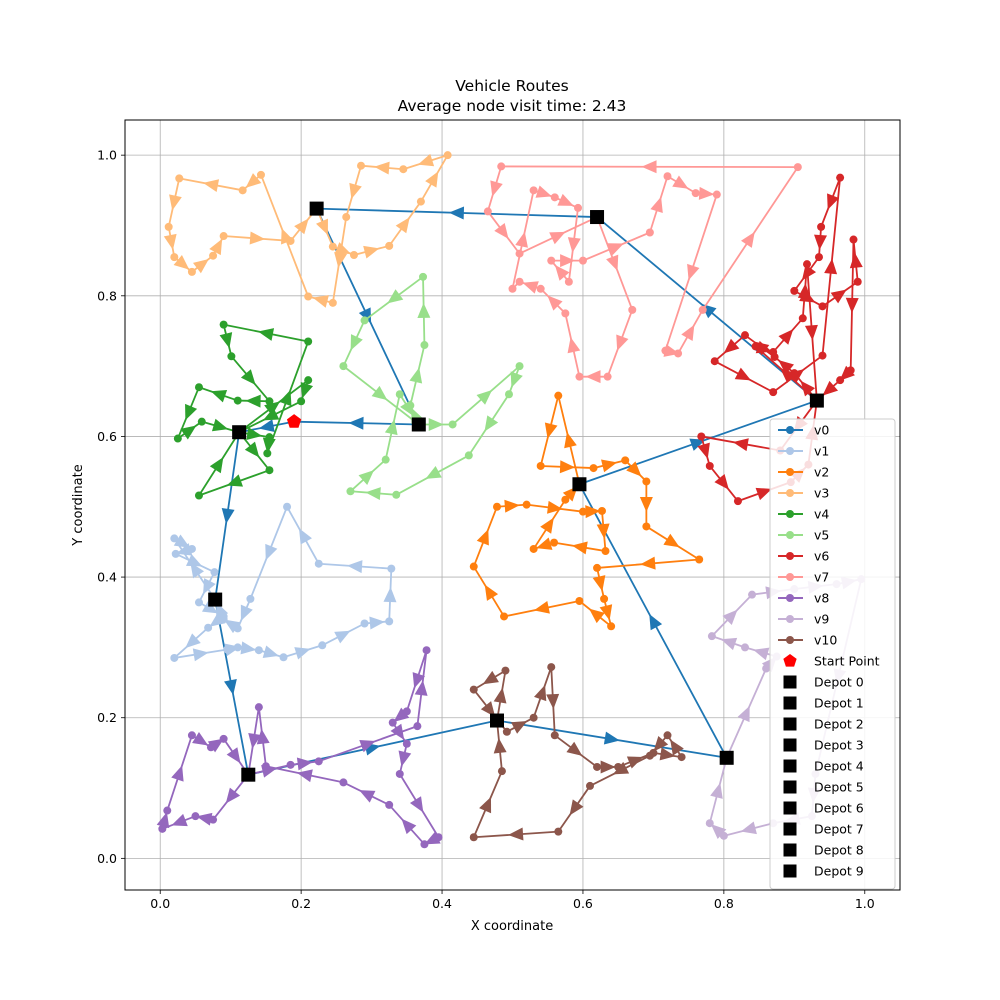  I want to click on route-arrow-v0, so click(611, 738).